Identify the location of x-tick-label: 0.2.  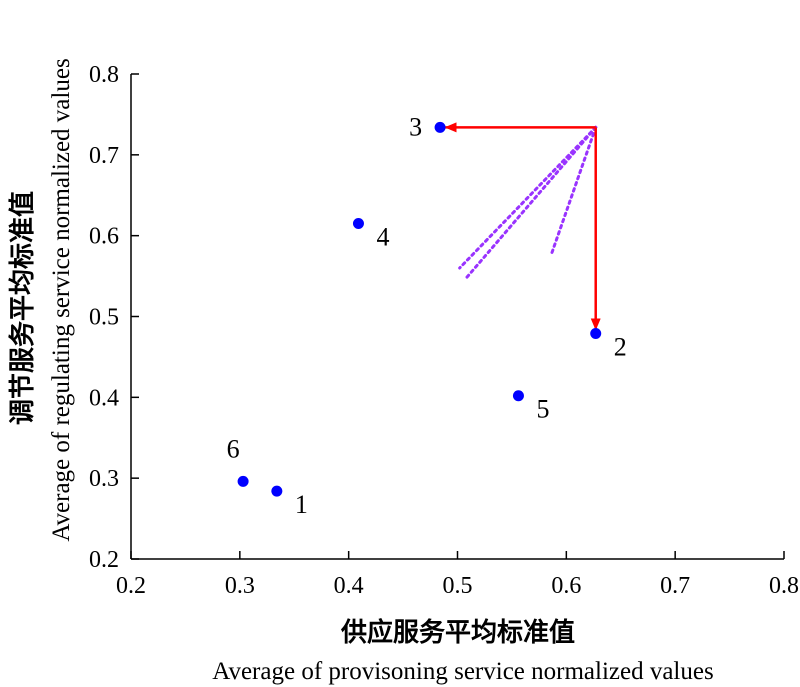
(131, 586).